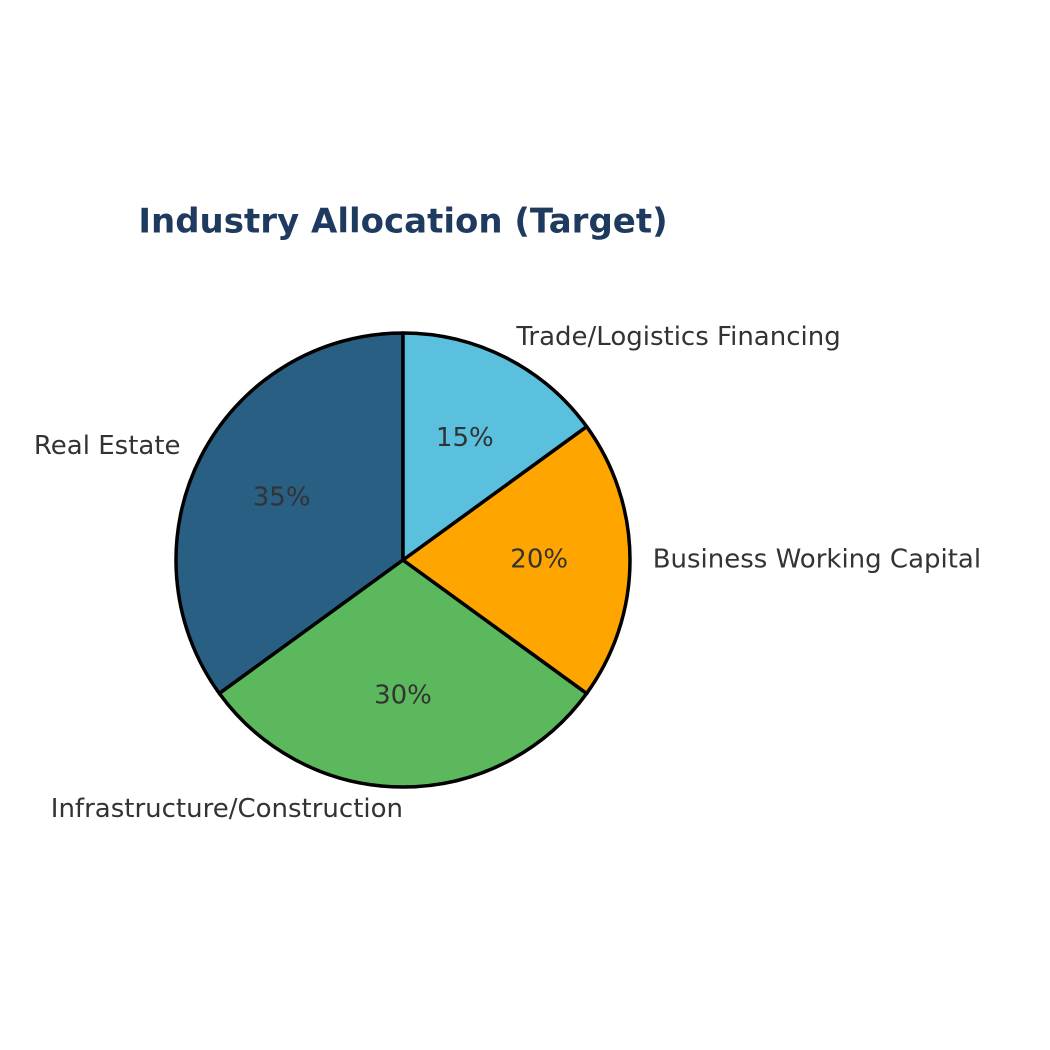 The width and height of the screenshot is (1050, 1050). What do you see at coordinates (677, 337) in the screenshot?
I see `category-label: Trade/Logistics Financing` at bounding box center [677, 337].